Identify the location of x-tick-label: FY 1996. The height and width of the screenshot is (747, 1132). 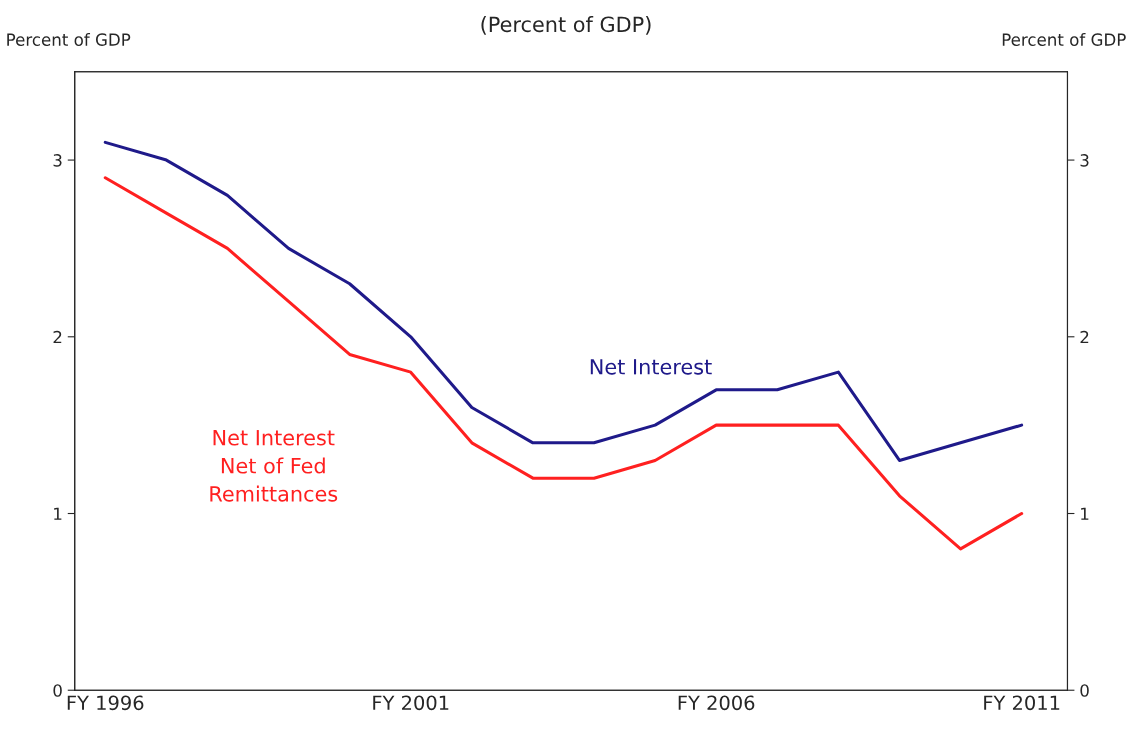
(105, 703).